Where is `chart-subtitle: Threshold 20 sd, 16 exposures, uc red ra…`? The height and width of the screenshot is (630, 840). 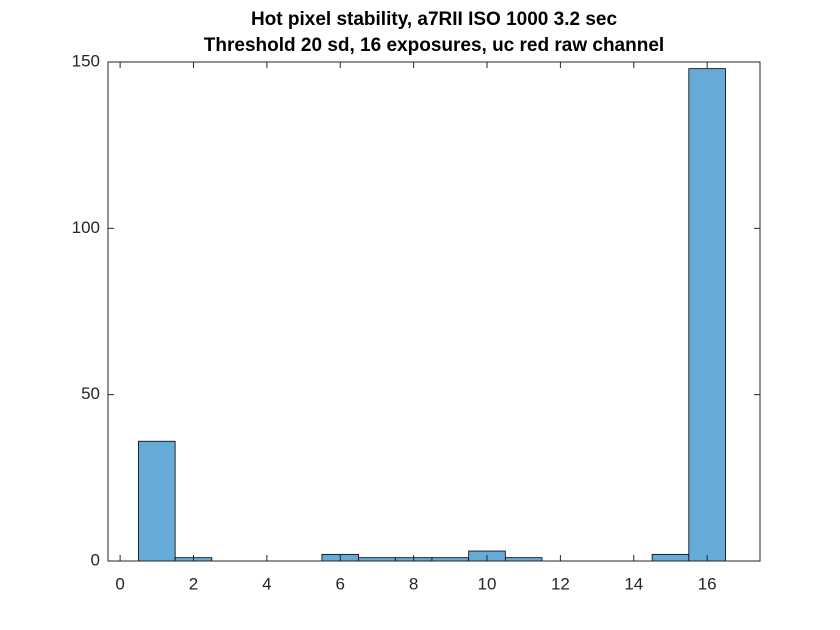
chart-subtitle: Threshold 20 sd, 16 exposures, uc red ra… is located at coordinates (434, 45).